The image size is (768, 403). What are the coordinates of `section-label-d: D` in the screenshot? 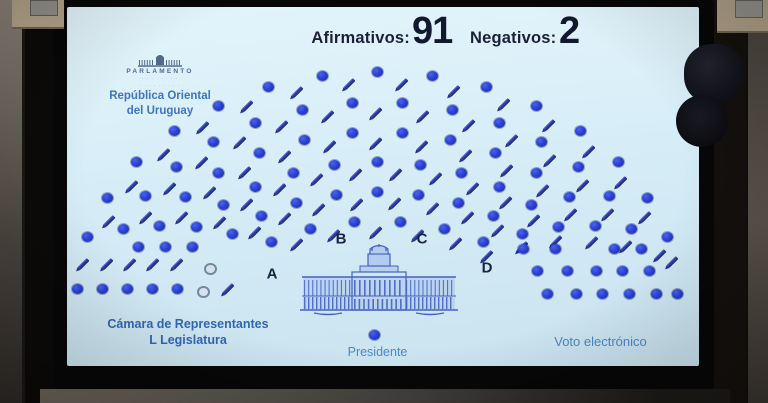 It's located at (487, 268).